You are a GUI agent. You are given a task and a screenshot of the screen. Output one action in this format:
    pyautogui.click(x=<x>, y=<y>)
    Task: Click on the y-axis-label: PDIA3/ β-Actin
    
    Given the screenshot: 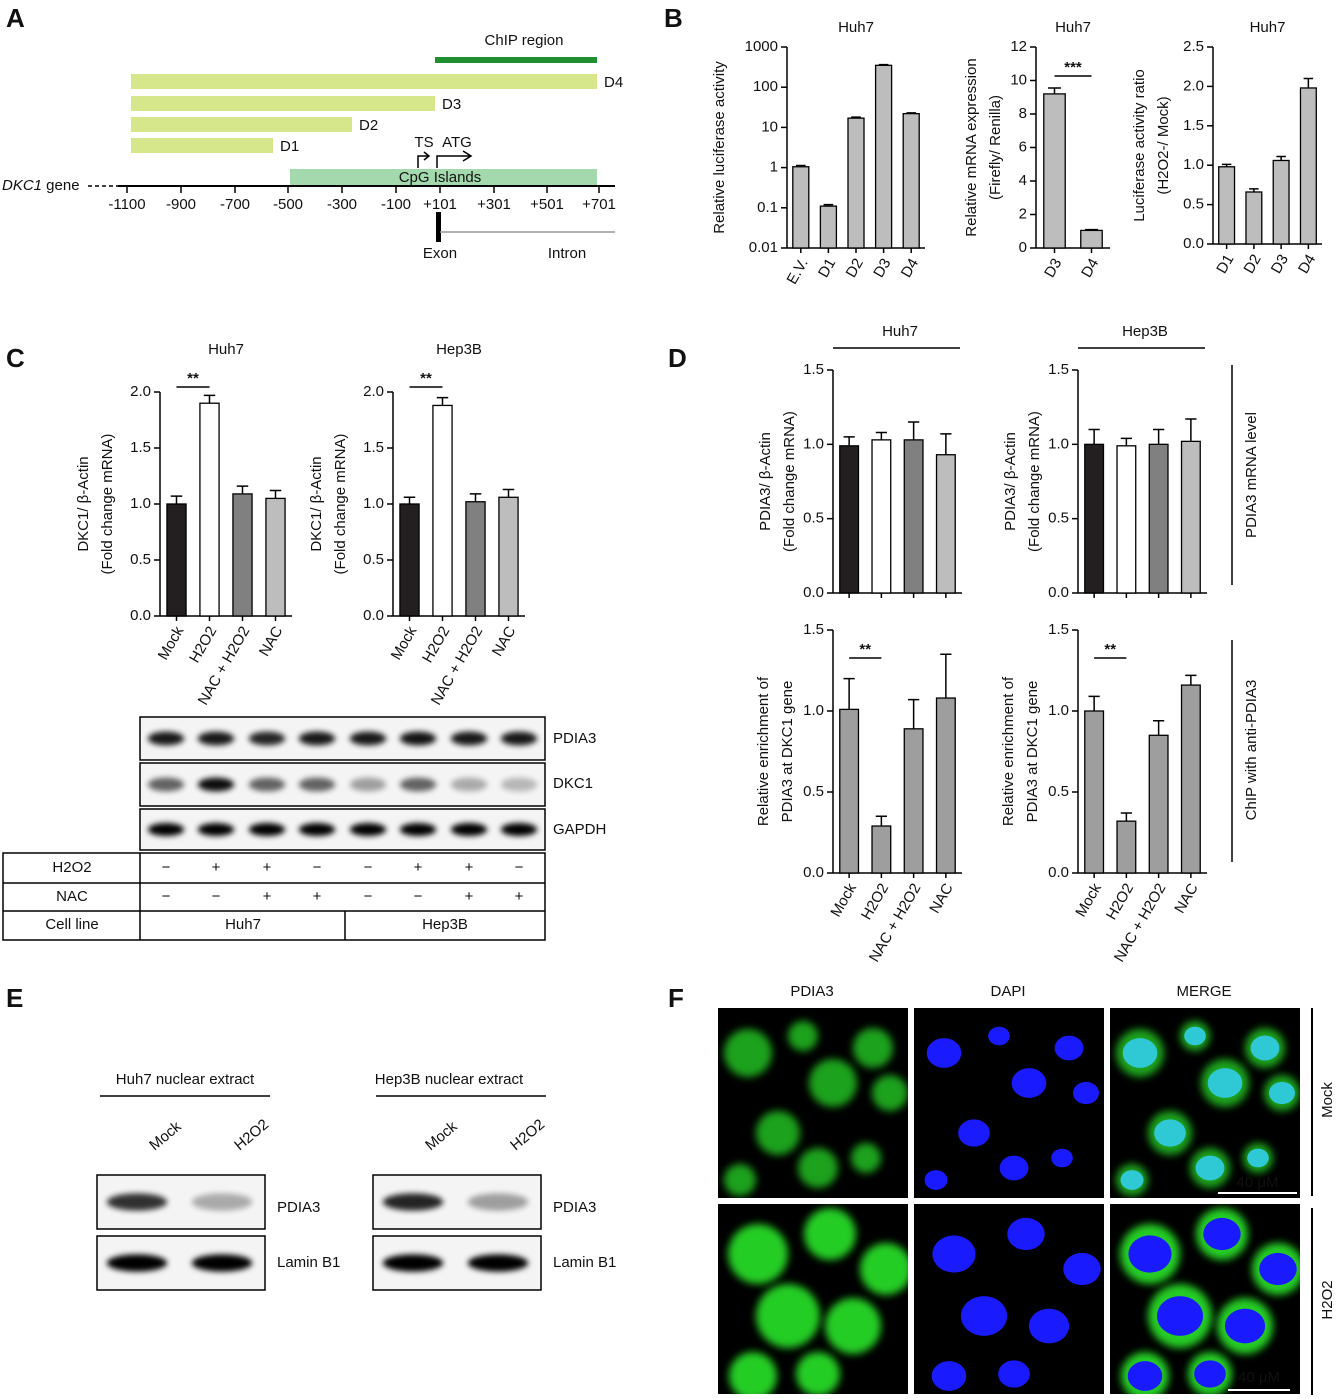 What is the action you would take?
    pyautogui.click(x=1010, y=481)
    